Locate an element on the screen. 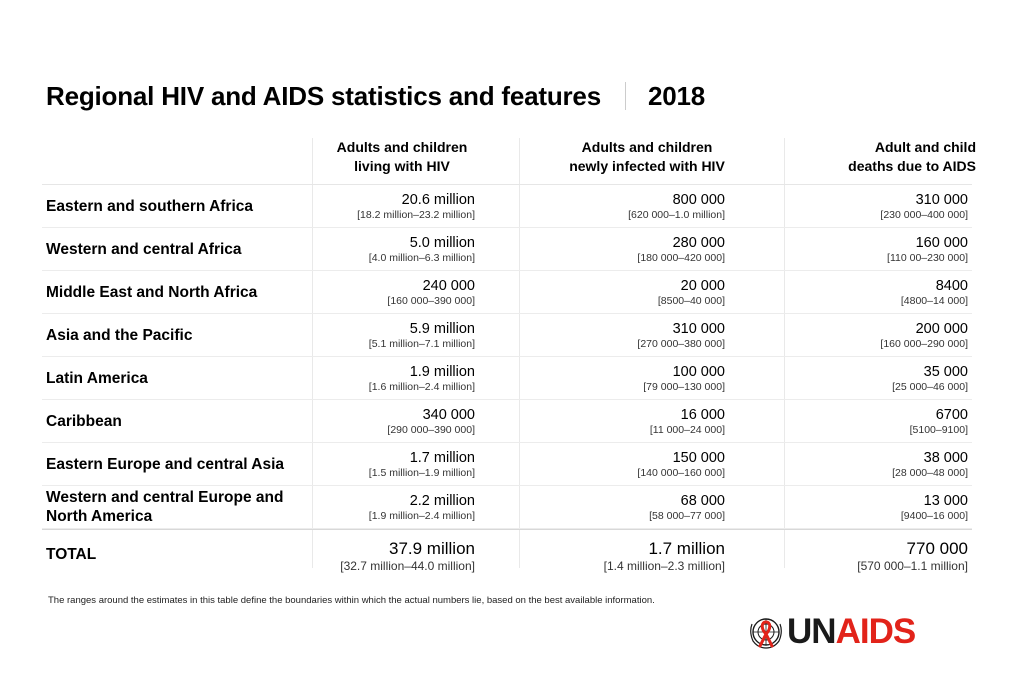 The width and height of the screenshot is (1024, 683). total-deaths-range: [570 000–1.1 million] is located at coordinates (912, 566).